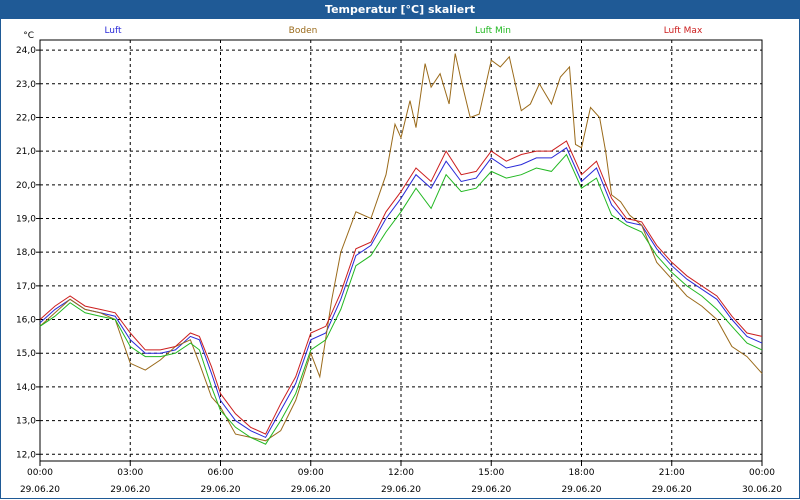  I want to click on legend: Luft Boden Luft Min Luft Max, so click(403, 31).